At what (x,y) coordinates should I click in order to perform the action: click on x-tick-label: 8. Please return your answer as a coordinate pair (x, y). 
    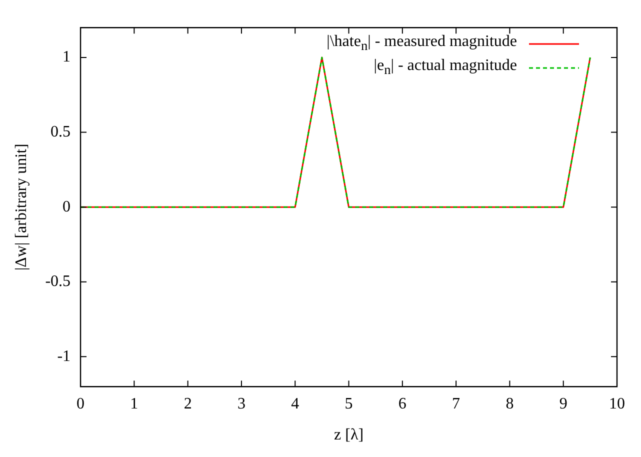
    Looking at the image, I should click on (510, 403).